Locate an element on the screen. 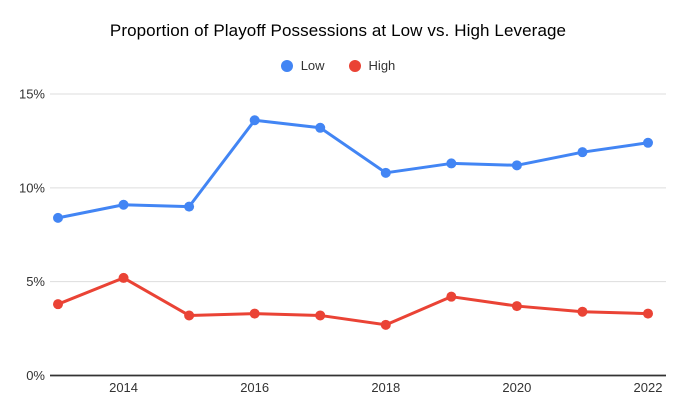 The width and height of the screenshot is (676, 418). legend-marker-low-icon is located at coordinates (286, 65).